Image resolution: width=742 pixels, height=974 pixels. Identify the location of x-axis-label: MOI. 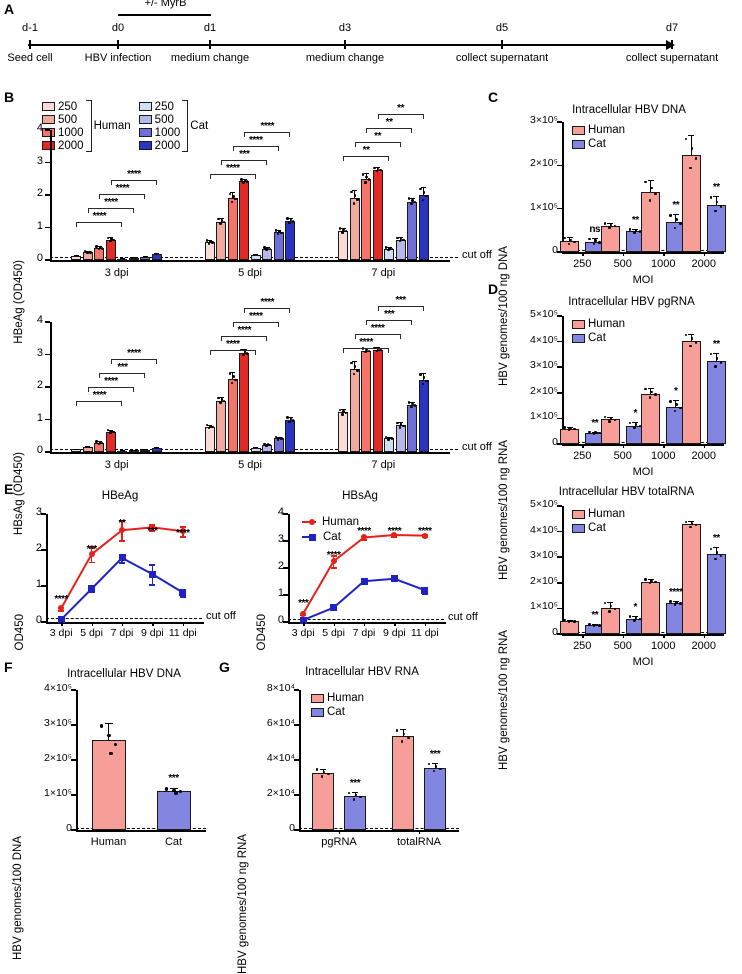
(643, 280).